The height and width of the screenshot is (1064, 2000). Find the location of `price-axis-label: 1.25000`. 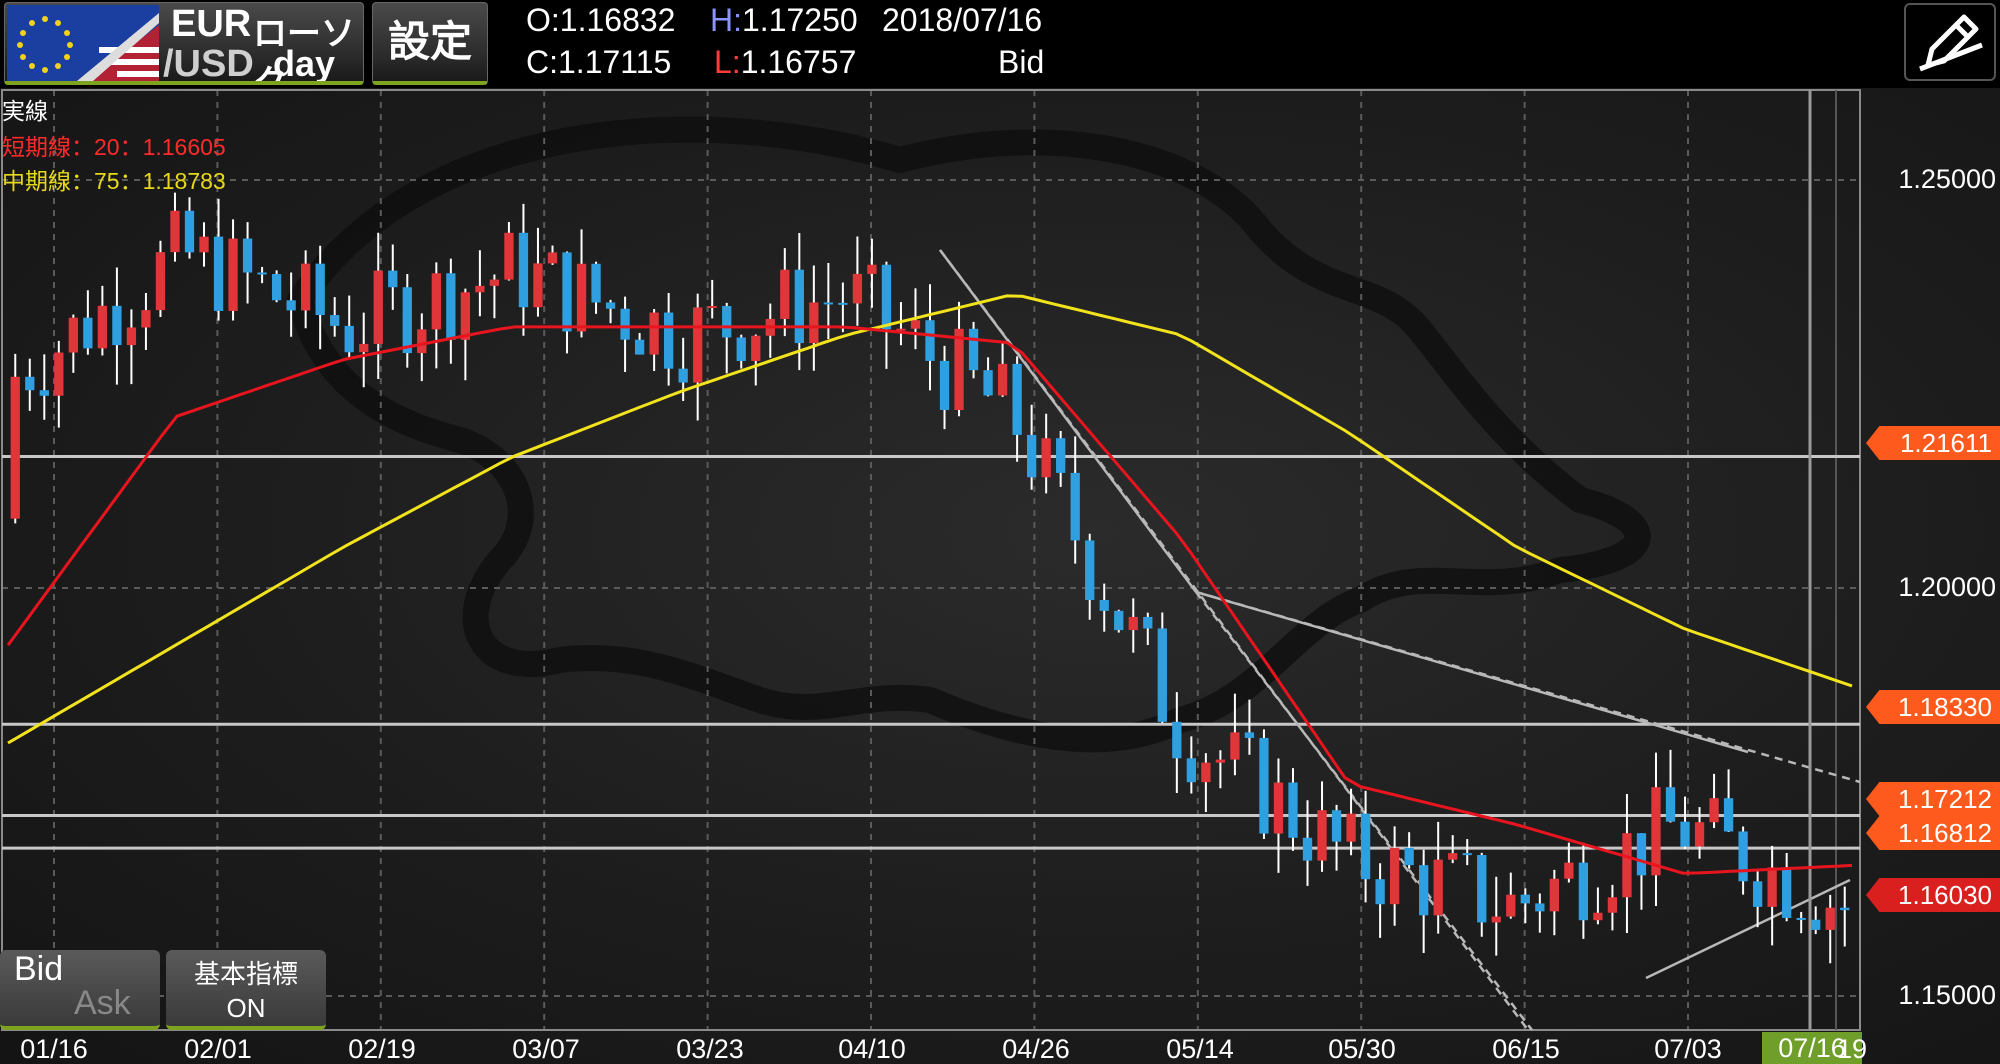

price-axis-label: 1.25000 is located at coordinates (1947, 179).